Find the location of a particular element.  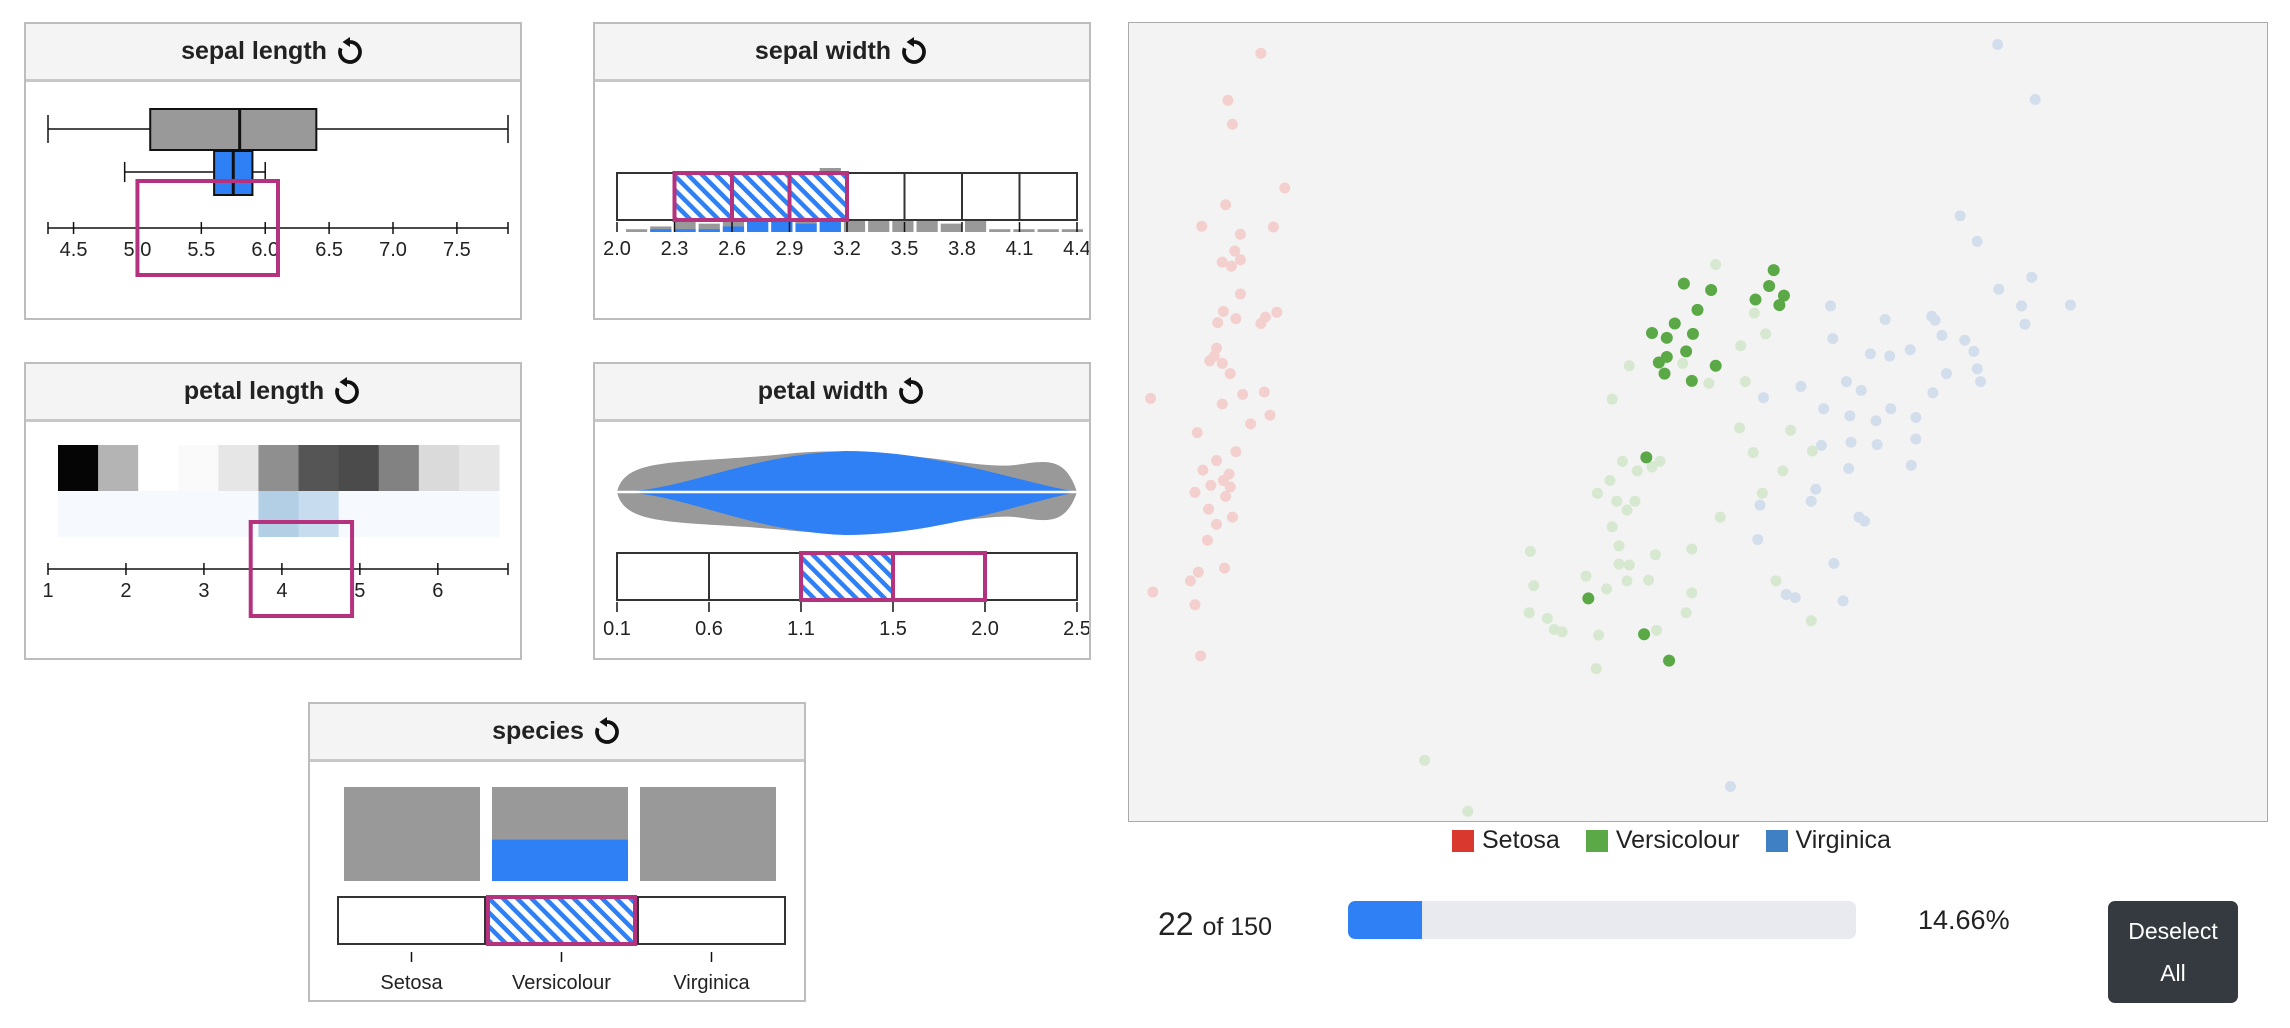

species-bar-chart: Setosa Versicolour Virginica is located at coordinates (557, 883).